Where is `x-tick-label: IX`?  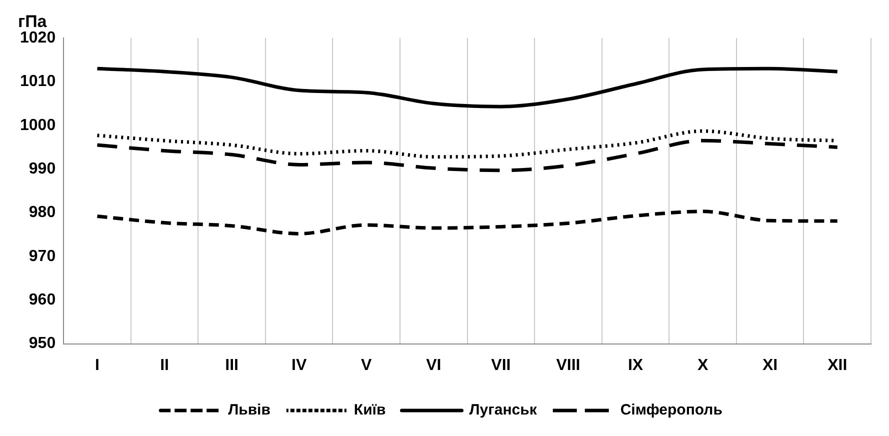
x-tick-label: IX is located at coordinates (636, 365).